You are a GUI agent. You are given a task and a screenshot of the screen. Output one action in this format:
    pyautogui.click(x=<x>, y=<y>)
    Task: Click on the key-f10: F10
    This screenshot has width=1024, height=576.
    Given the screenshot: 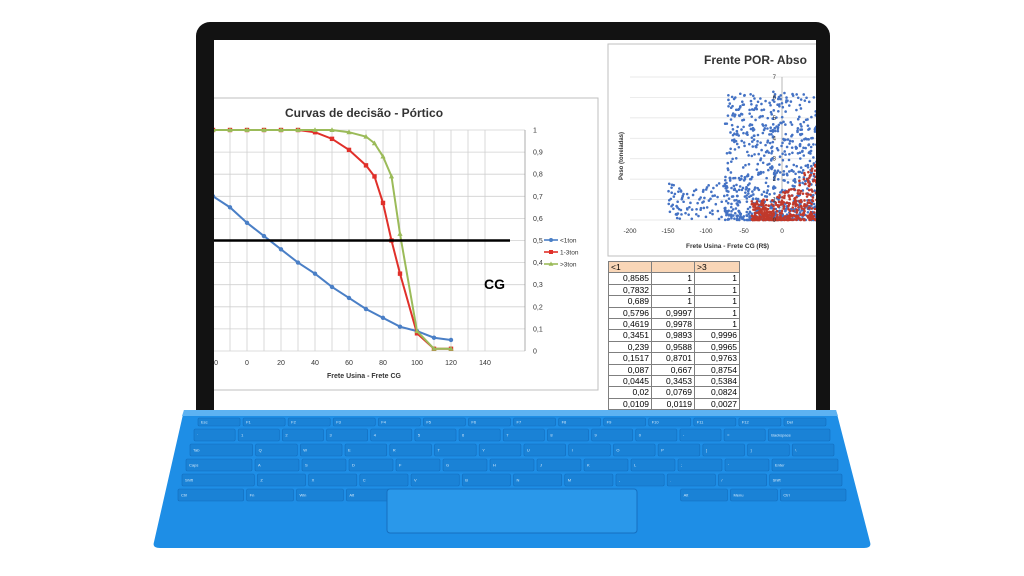 What is the action you would take?
    pyautogui.click(x=670, y=422)
    